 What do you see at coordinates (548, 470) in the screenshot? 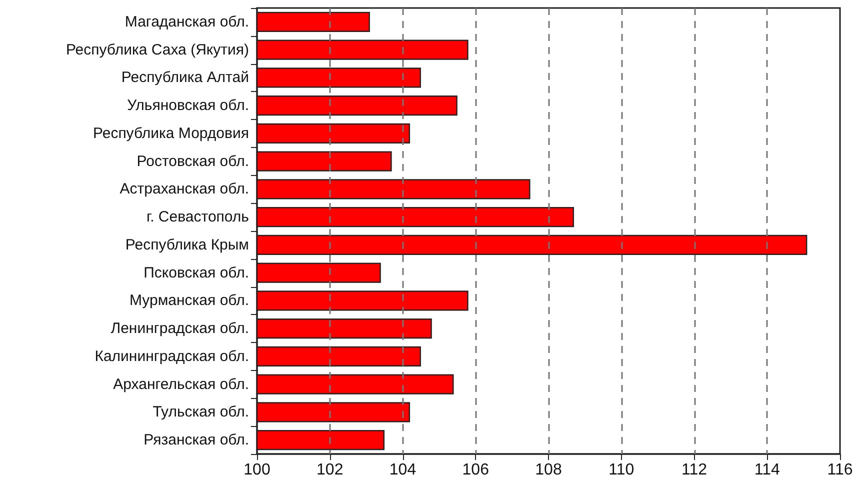
I see `x-tick-label: 108` at bounding box center [548, 470].